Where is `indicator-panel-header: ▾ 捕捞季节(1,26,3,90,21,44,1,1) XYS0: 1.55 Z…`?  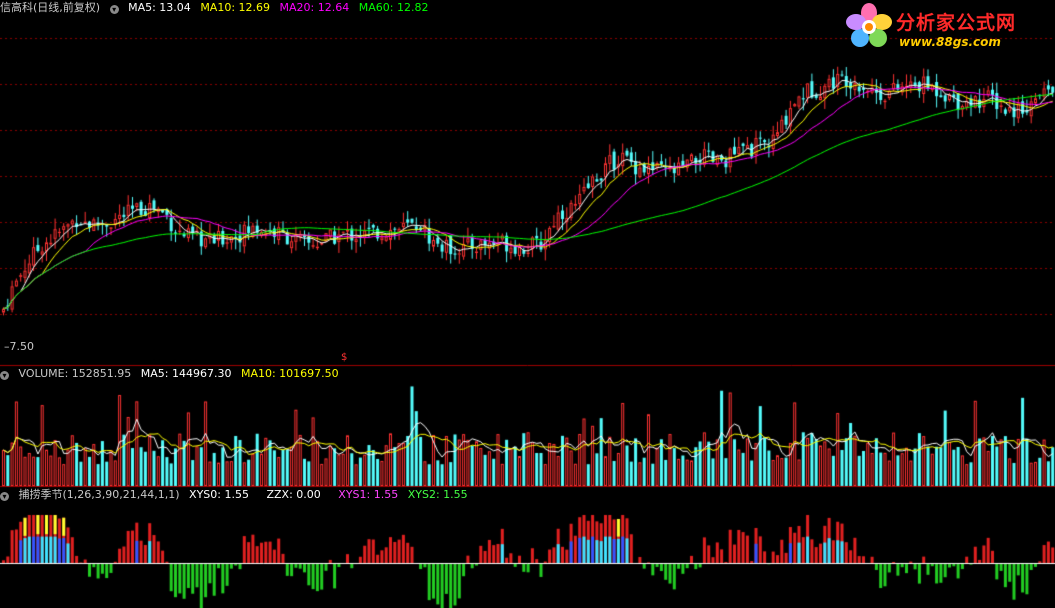
indicator-panel-header: ▾ 捕捞季节(1,26,3,90,21,44,1,1) XYS0: 1.55 Z… is located at coordinates (237, 495).